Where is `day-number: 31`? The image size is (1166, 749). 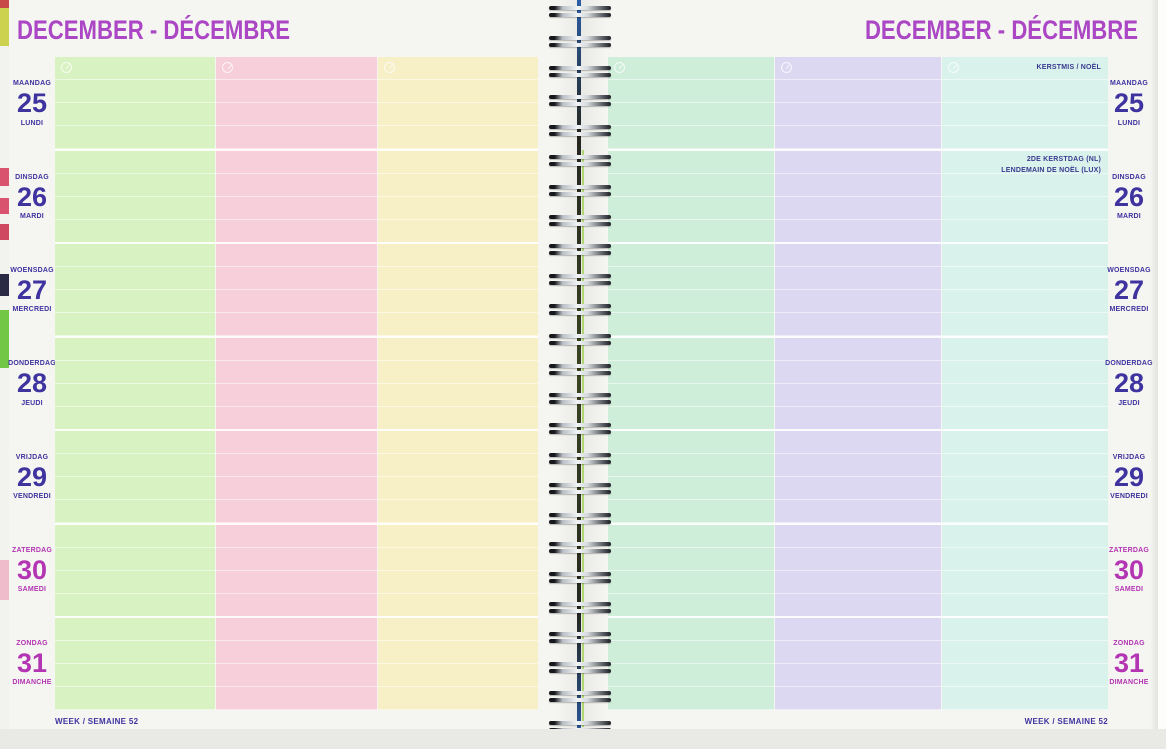 day-number: 31 is located at coordinates (1129, 663).